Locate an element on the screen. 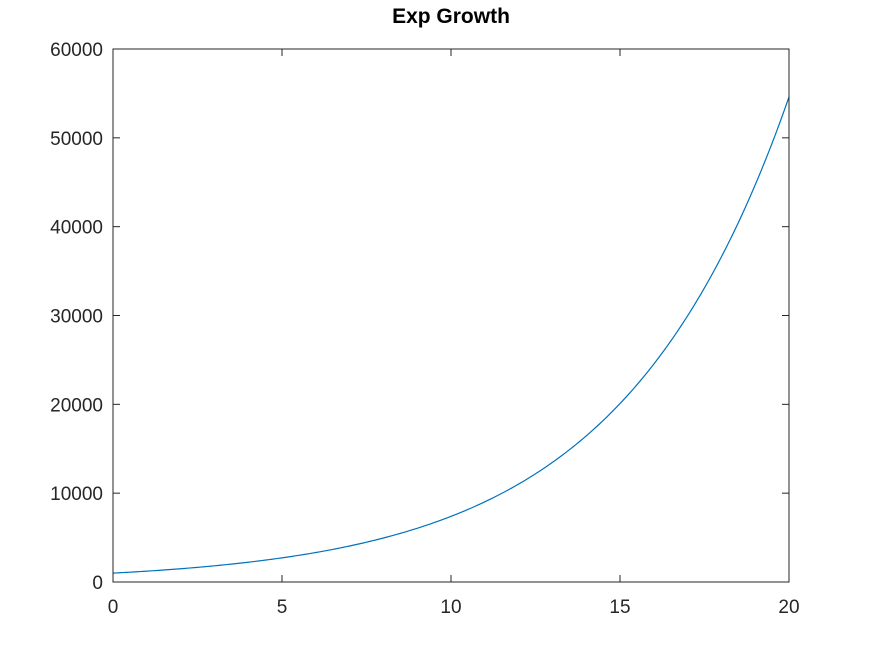 The image size is (872, 654). y-tick-labels: 0 10000 20000 30000 40000 50000 60000 is located at coordinates (76, 317).